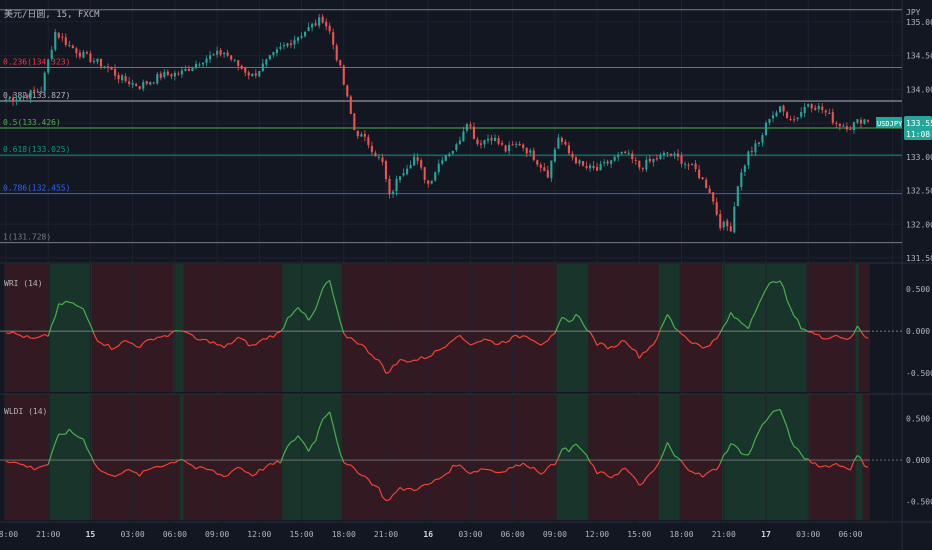  What do you see at coordinates (919, 331) in the screenshot?
I see `wri-axis: 0.500 0.000 -0.500` at bounding box center [919, 331].